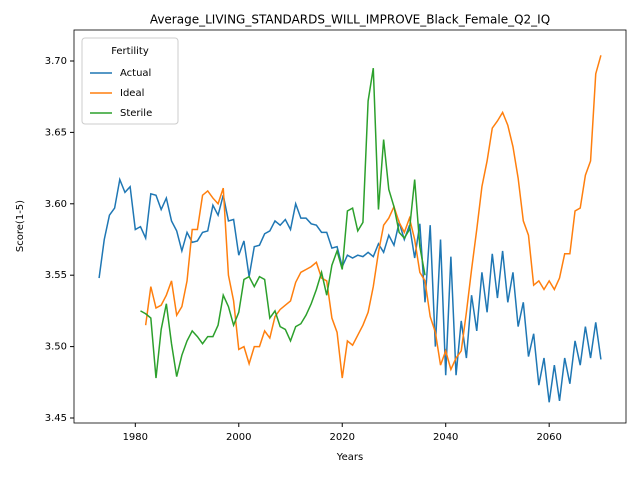 The height and width of the screenshot is (480, 640). I want to click on legend-label: Actual, so click(135, 73).